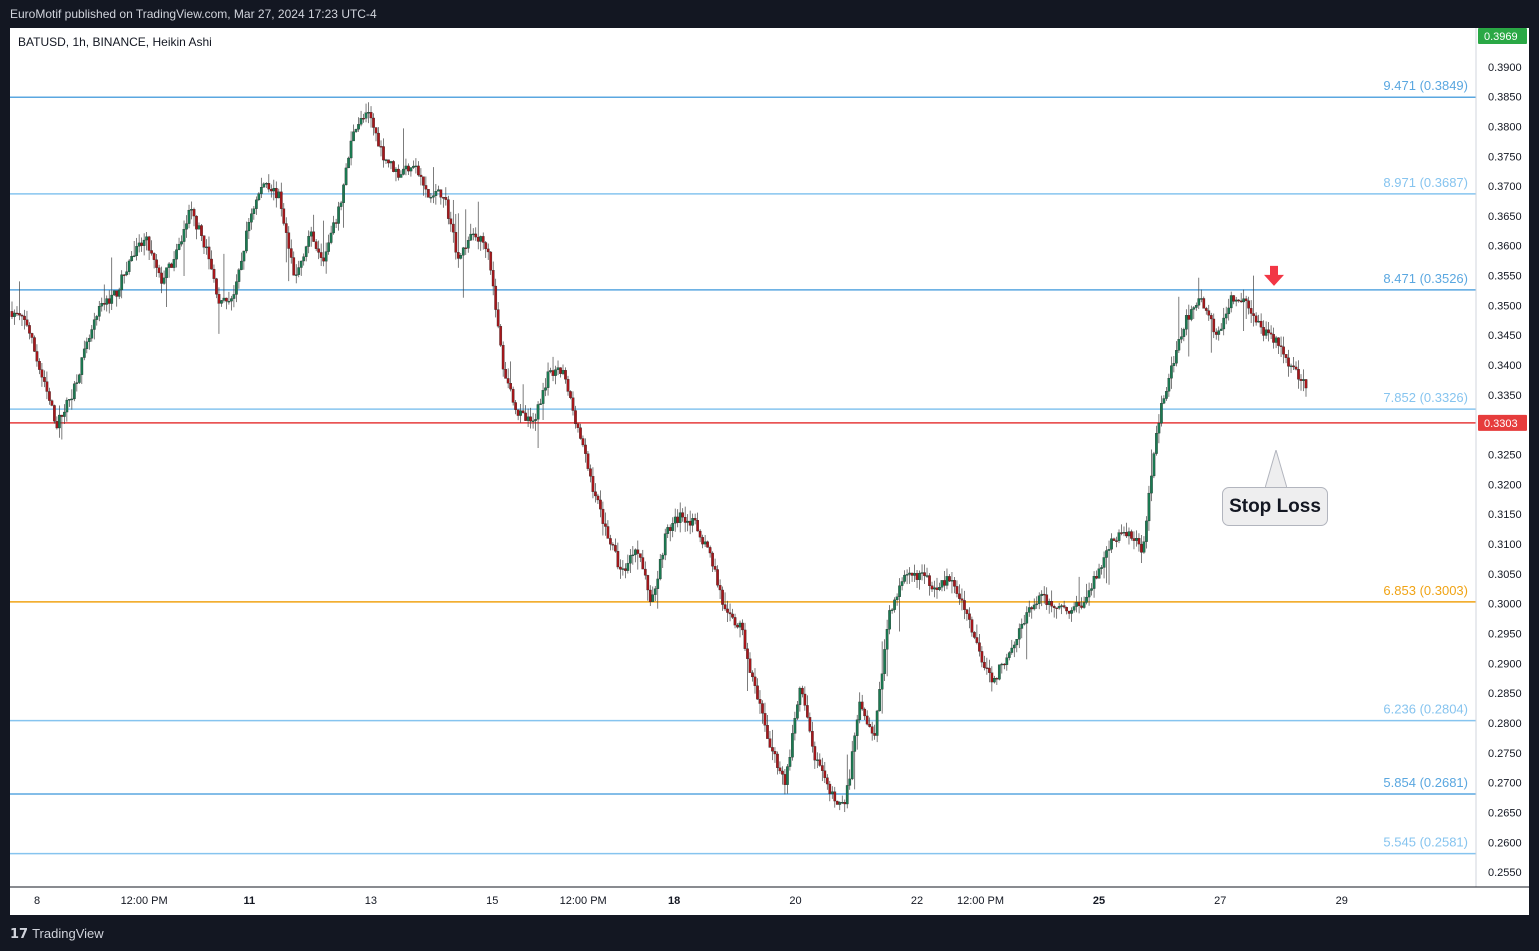 This screenshot has width=1539, height=951. What do you see at coordinates (371, 901) in the screenshot?
I see `x-tick-3: 13` at bounding box center [371, 901].